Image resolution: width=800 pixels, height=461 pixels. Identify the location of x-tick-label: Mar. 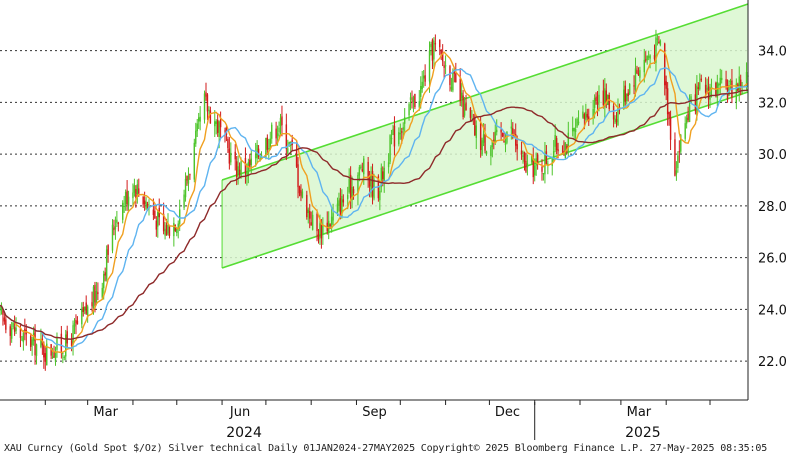
(639, 412).